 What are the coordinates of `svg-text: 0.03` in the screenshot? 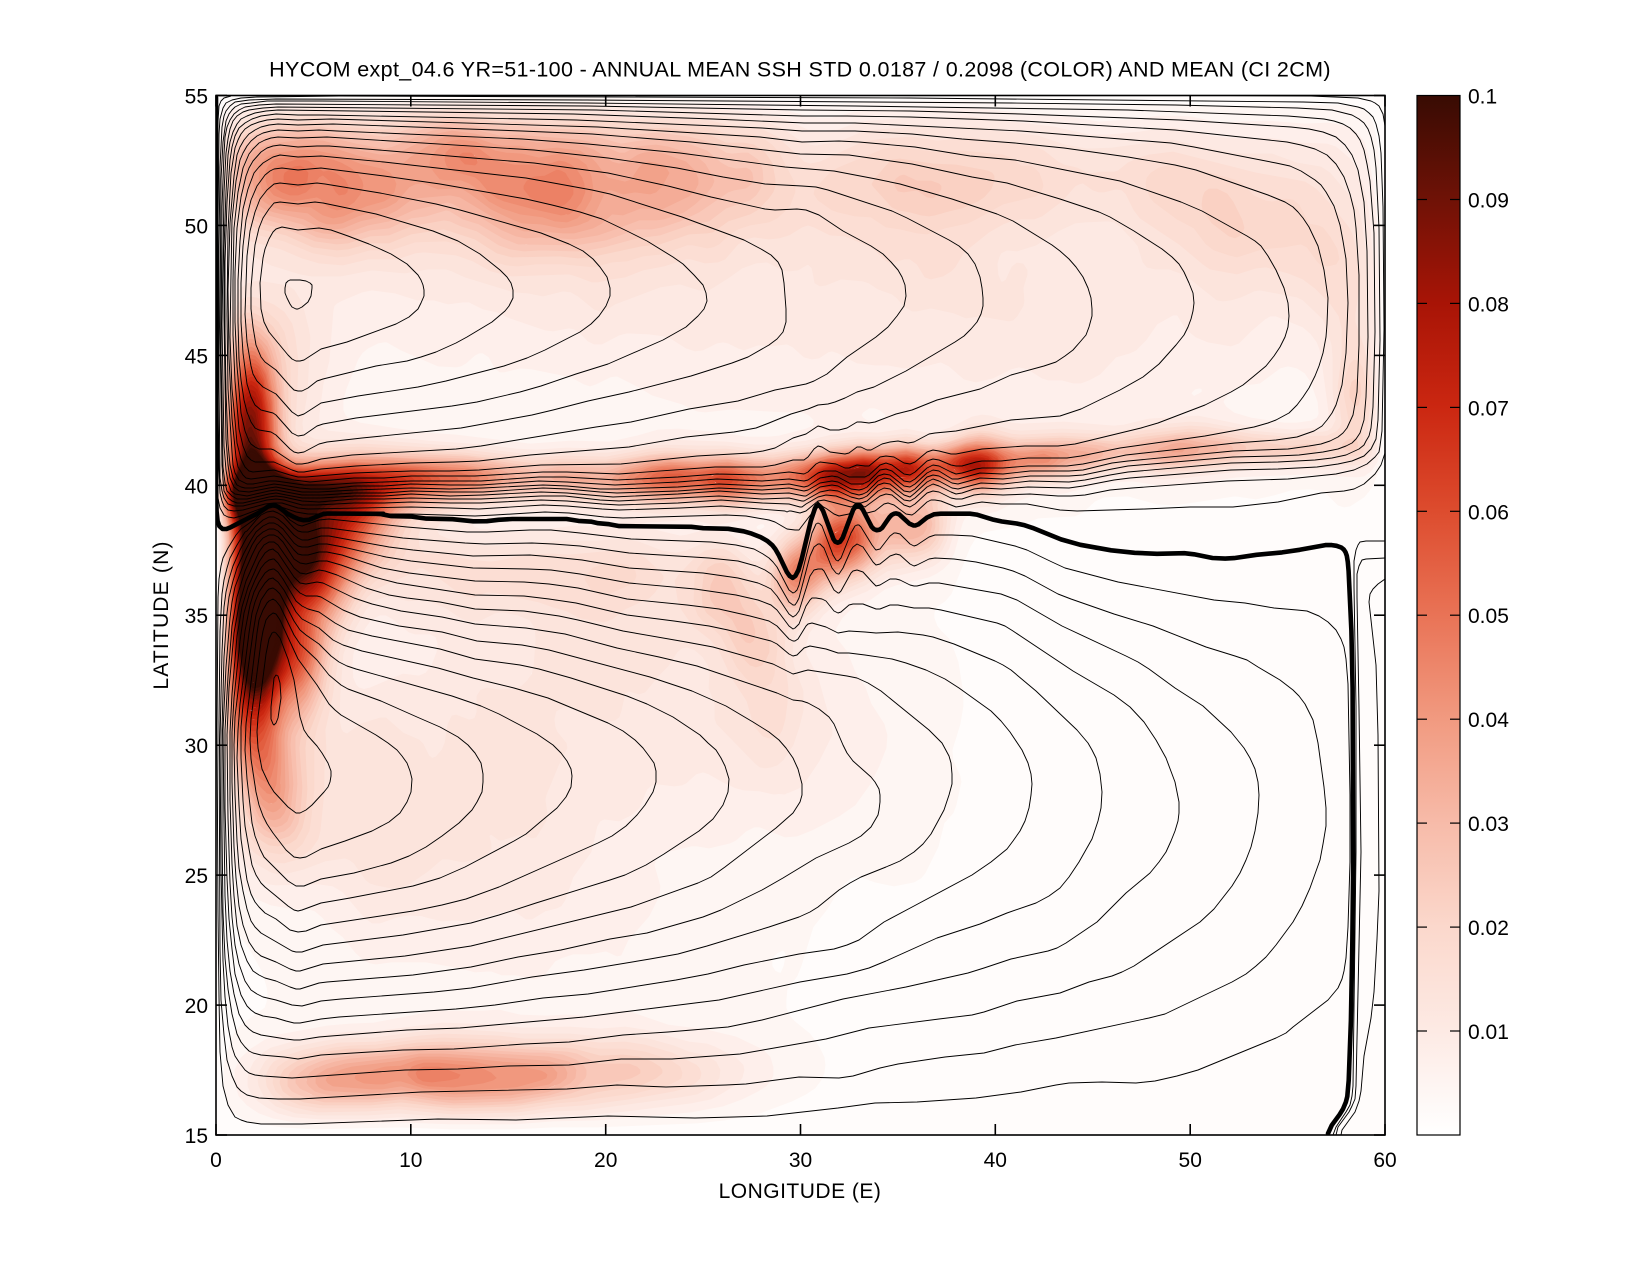 It's located at (1488, 824).